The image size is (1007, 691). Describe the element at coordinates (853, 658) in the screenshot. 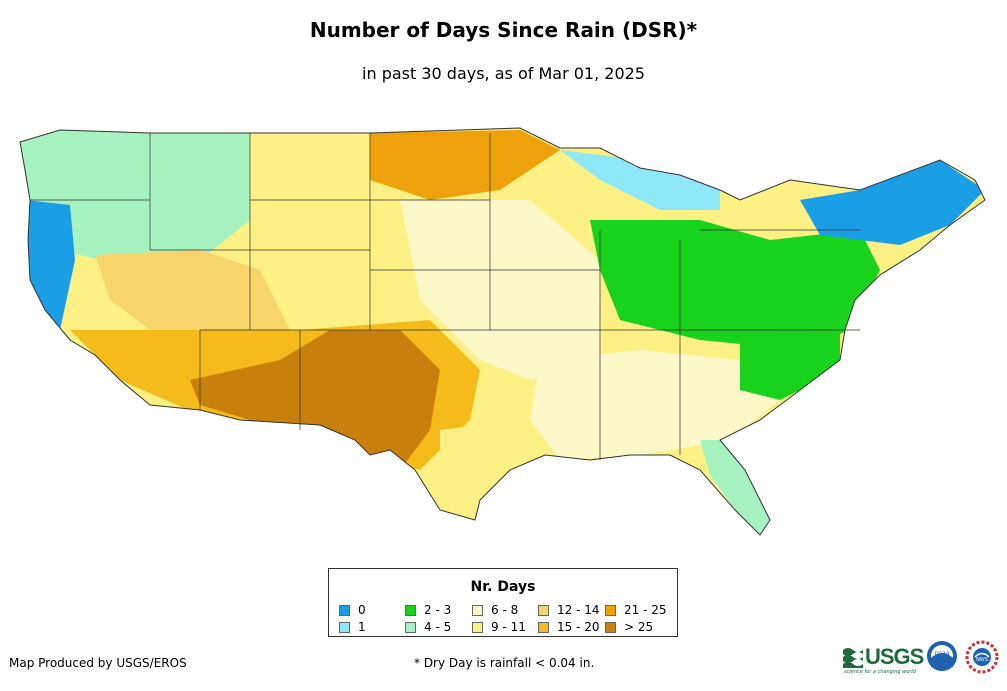

I see `usgs-wave-icon` at that location.